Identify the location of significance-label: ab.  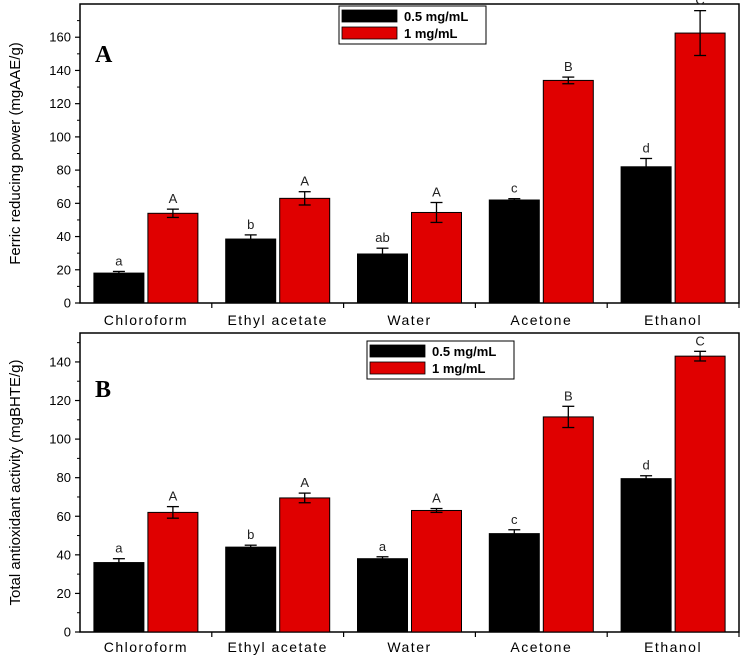
(382, 237).